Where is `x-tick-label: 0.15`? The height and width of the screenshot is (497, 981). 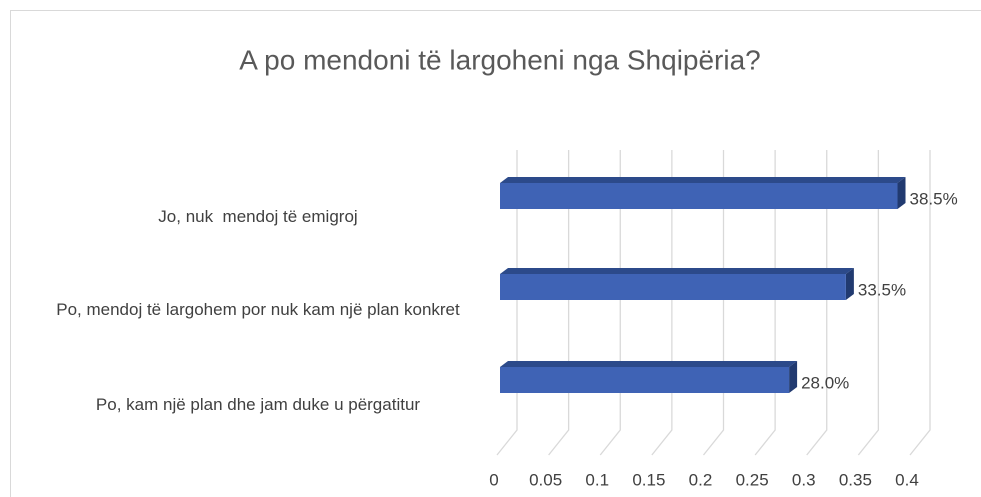 x-tick-label: 0.15 is located at coordinates (648, 479).